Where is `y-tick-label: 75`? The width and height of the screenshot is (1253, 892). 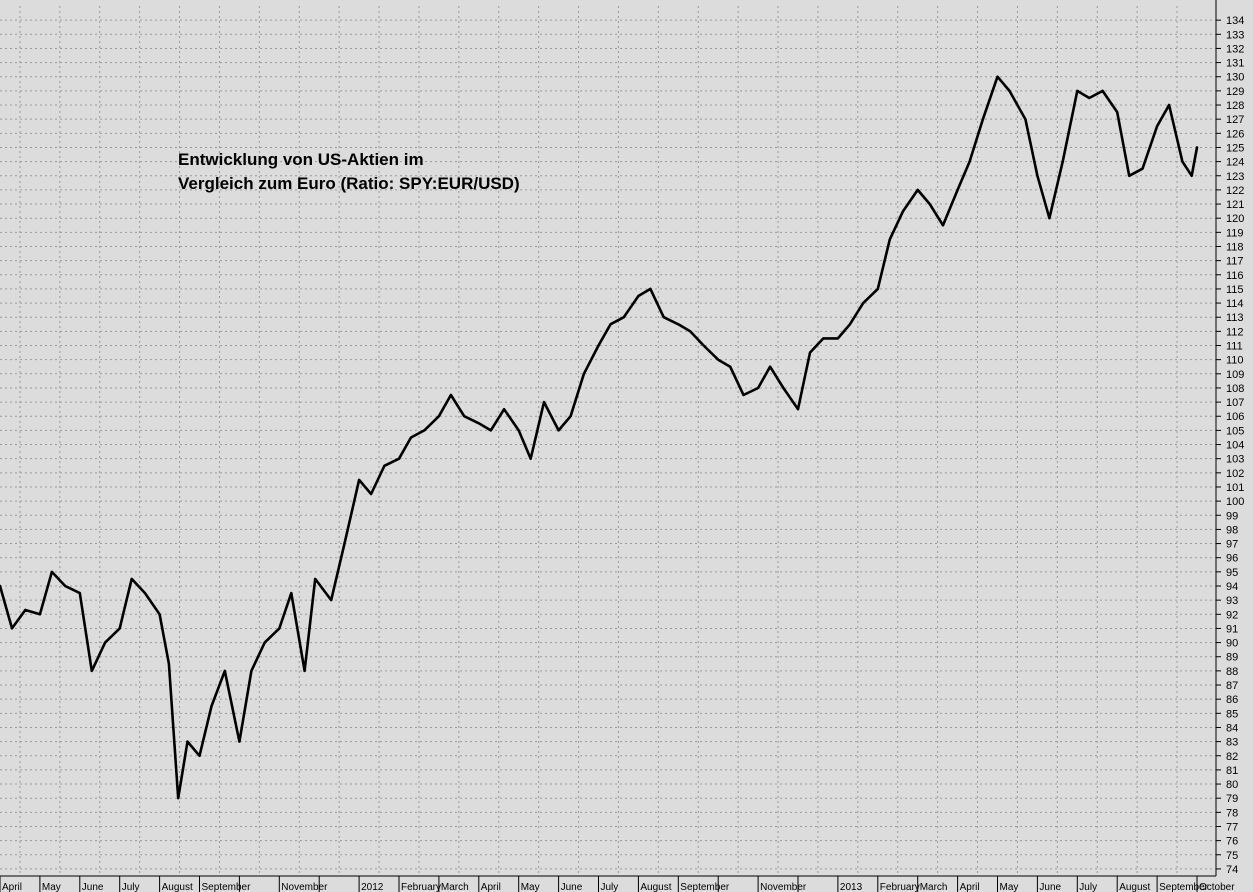
y-tick-label: 75 is located at coordinates (1232, 856).